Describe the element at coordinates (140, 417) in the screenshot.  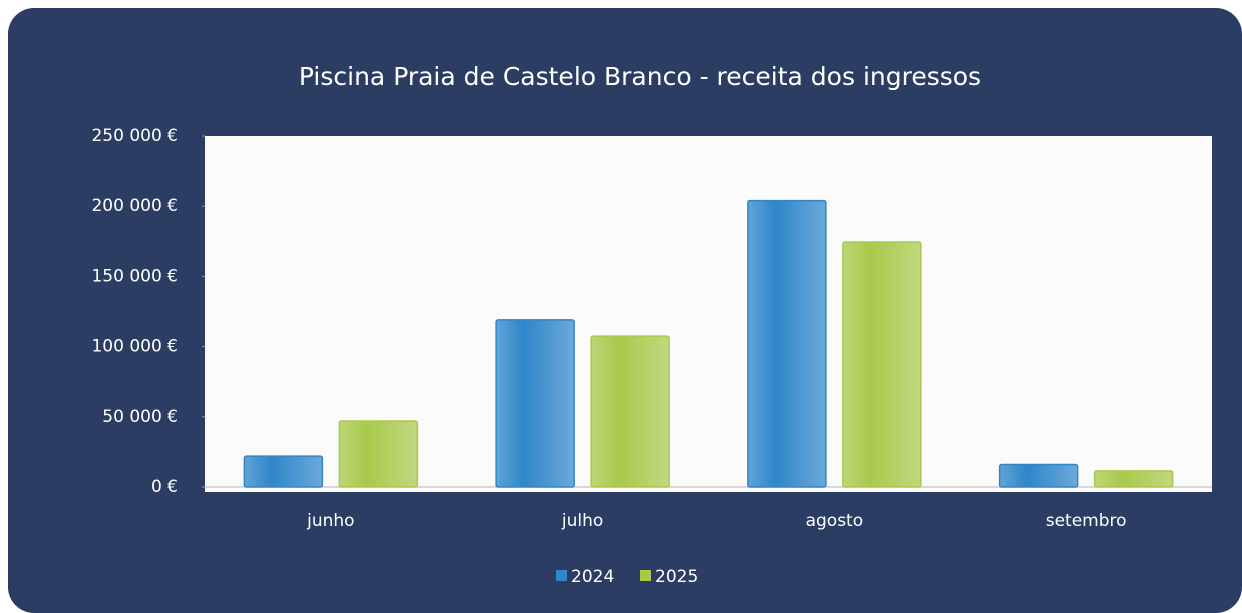
I see `y-tick-label: 50 000 €` at that location.